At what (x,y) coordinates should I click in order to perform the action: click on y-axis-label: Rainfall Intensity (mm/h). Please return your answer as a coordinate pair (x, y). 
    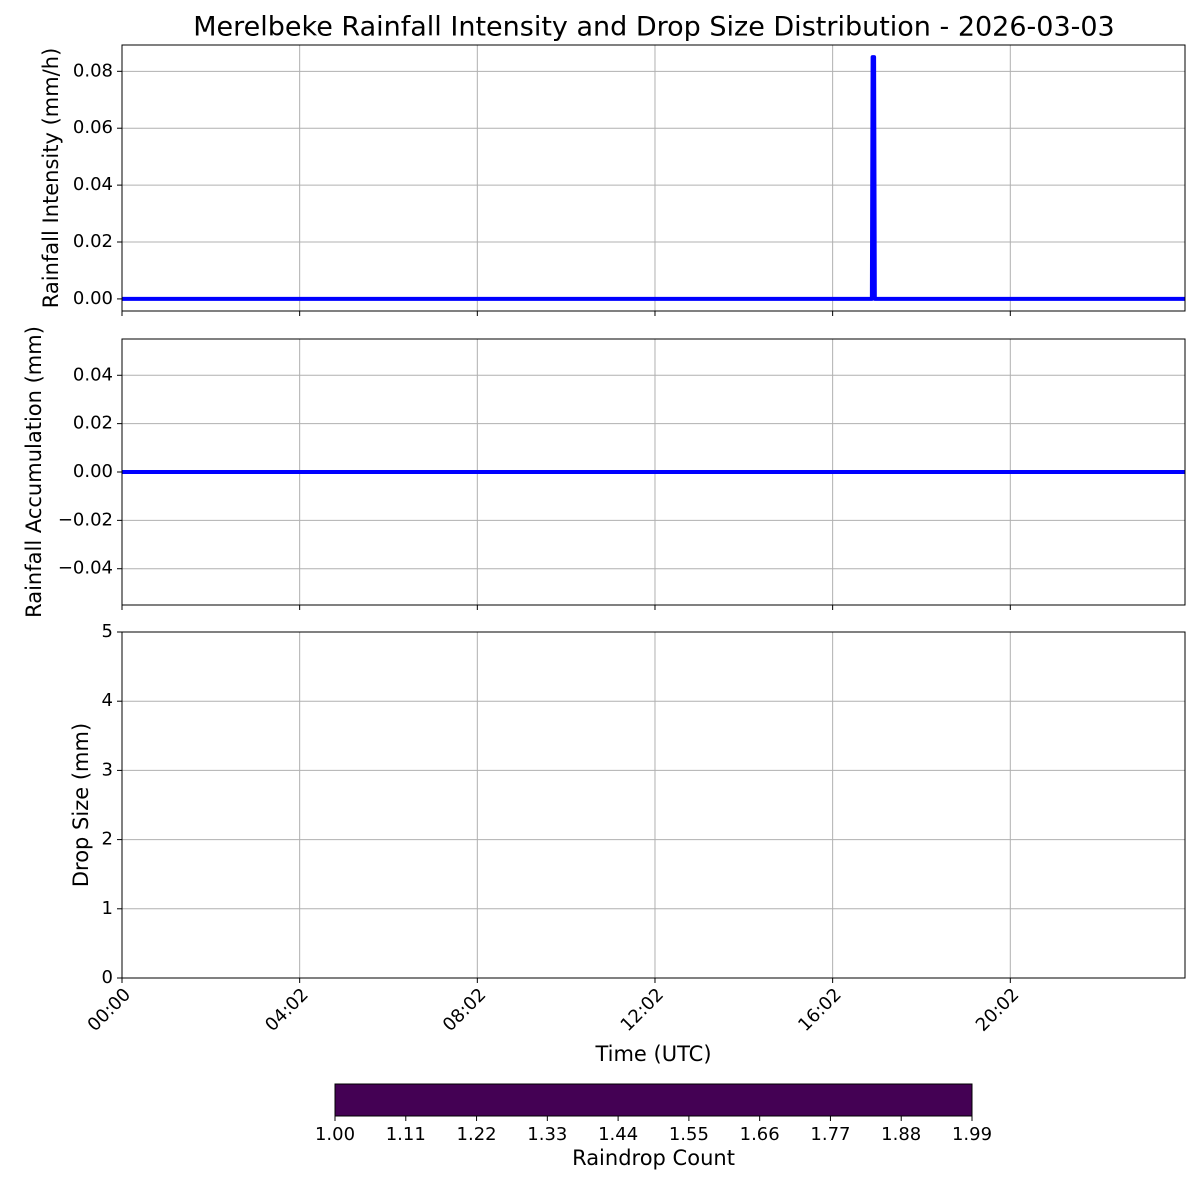
    Looking at the image, I should click on (51, 178).